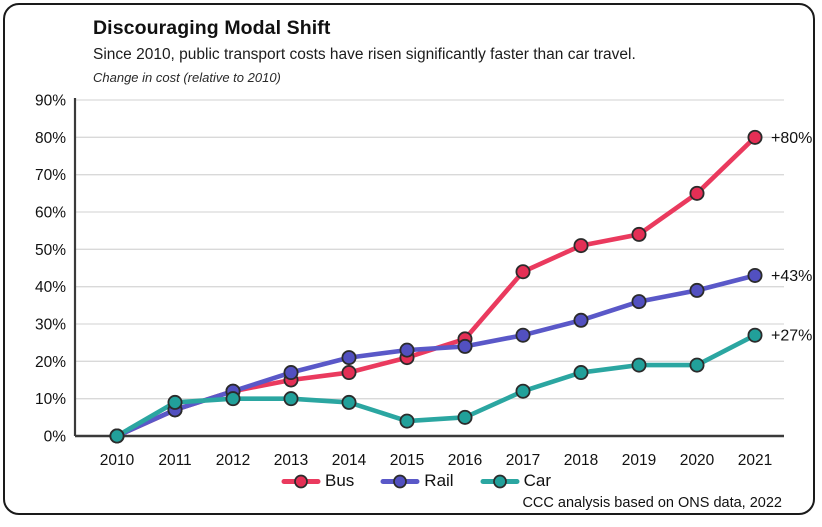 The width and height of the screenshot is (822, 527). Describe the element at coordinates (407, 350) in the screenshot. I see `data-point-rail-2015` at that location.